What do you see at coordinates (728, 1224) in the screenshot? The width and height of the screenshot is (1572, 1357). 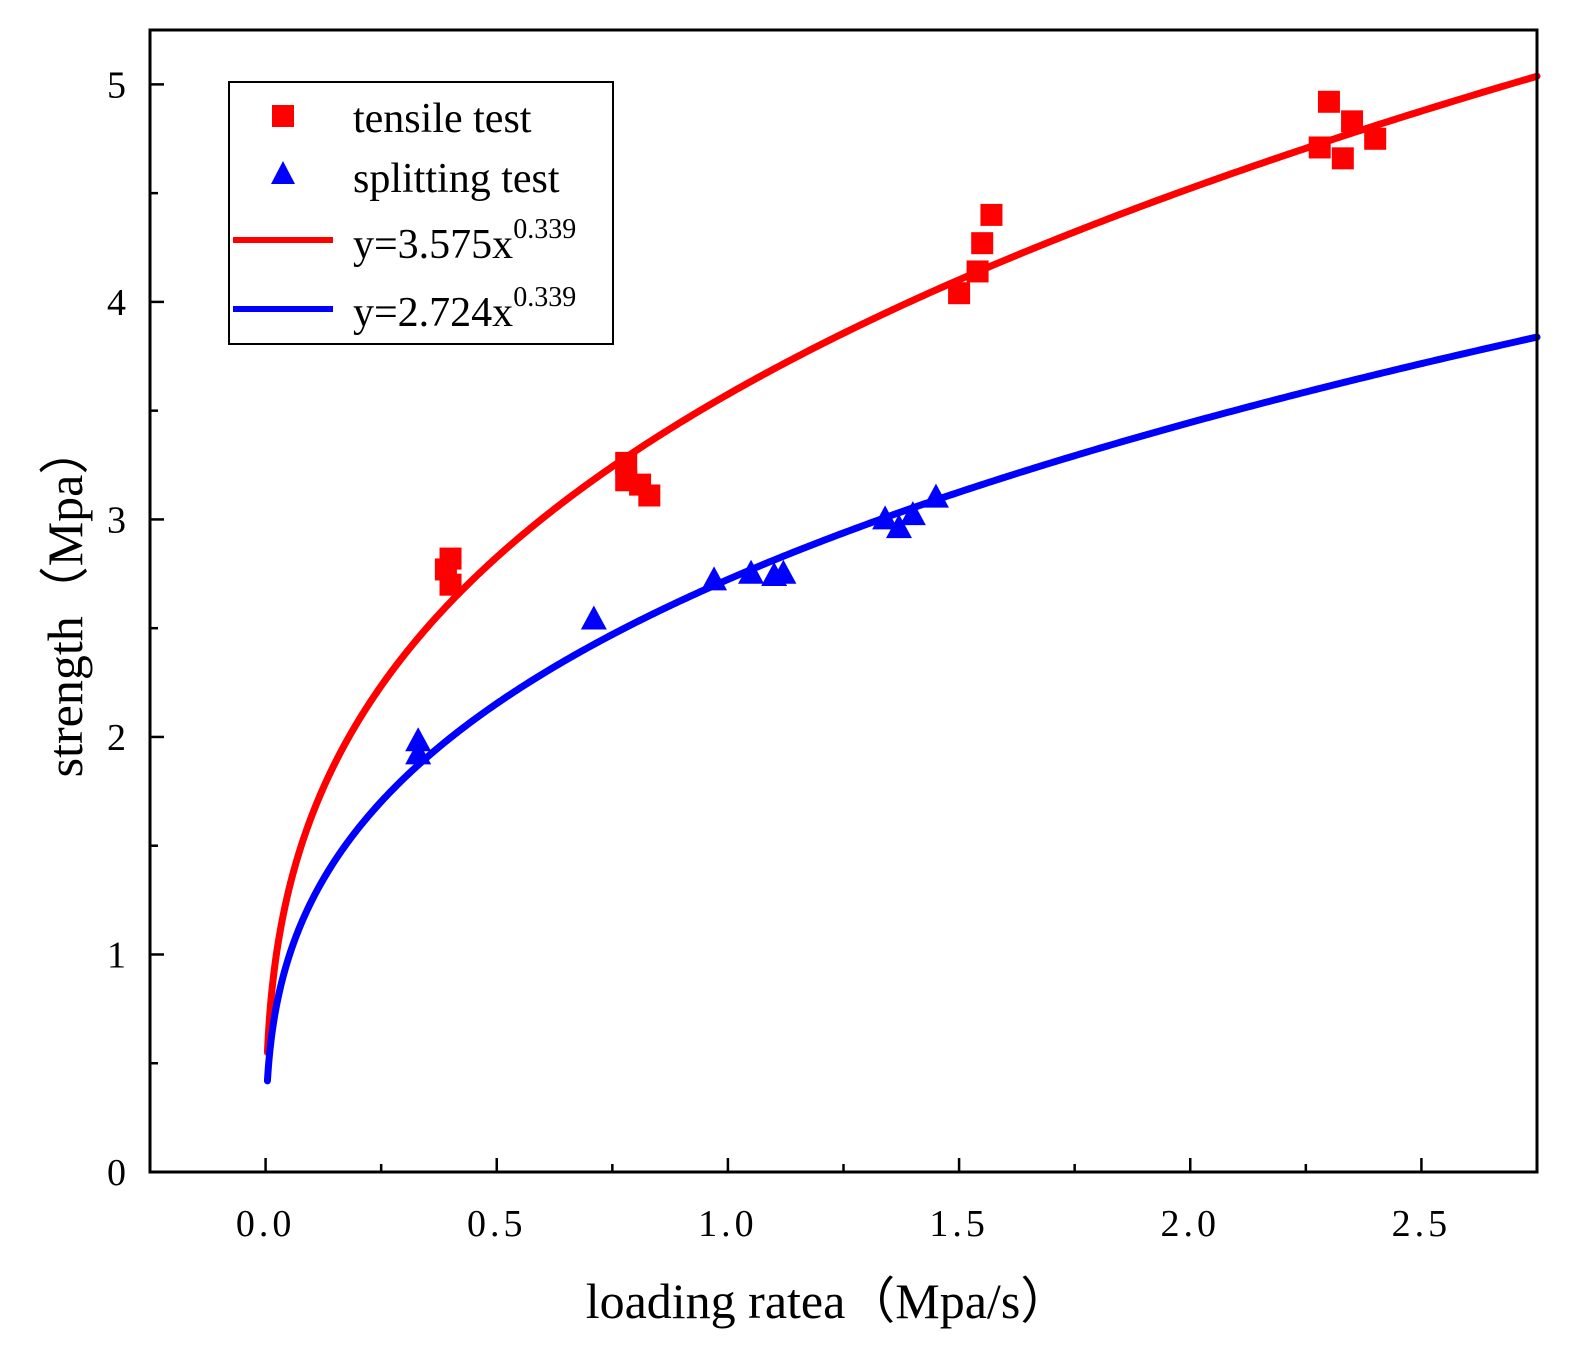 I see `x-tick-label: 1.0` at bounding box center [728, 1224].